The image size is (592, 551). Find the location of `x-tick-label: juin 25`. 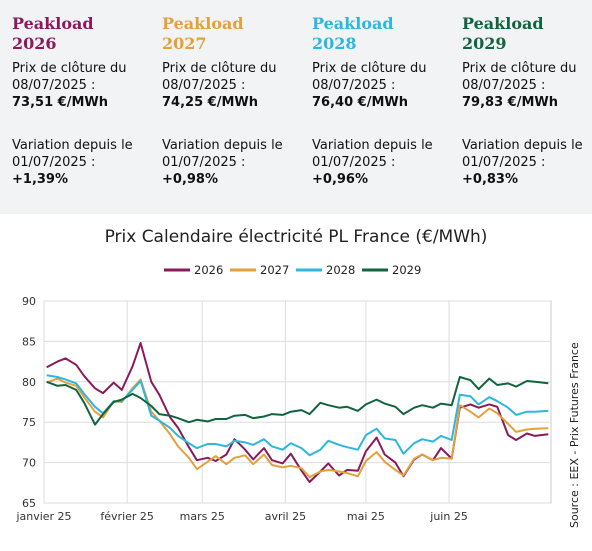

x-tick-label: juin 25 is located at coordinates (448, 516).